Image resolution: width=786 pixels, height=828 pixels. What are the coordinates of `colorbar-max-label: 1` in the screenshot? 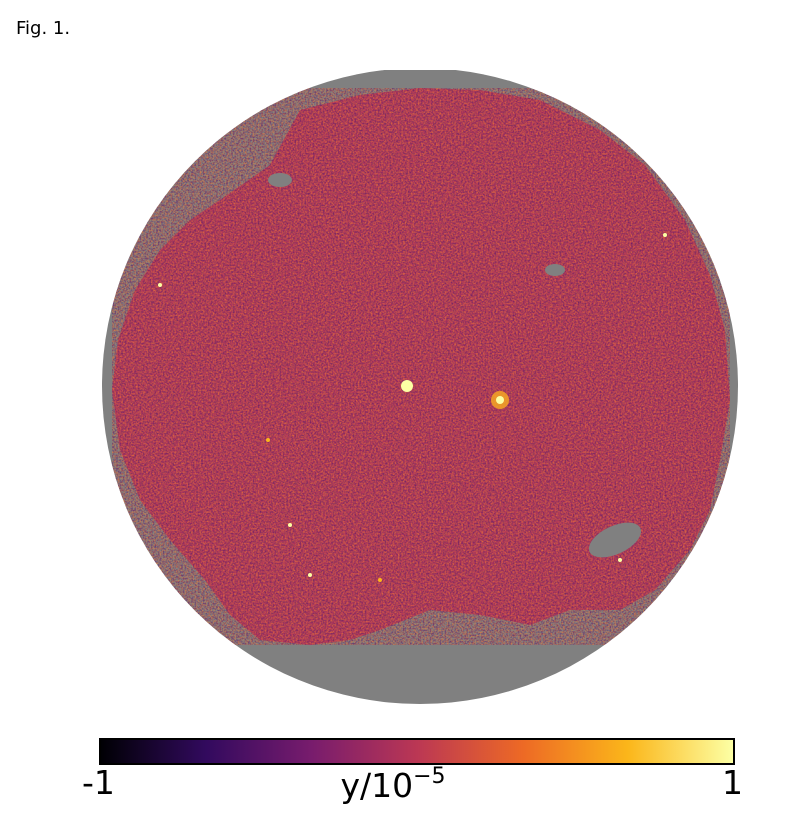 It's located at (732, 782).